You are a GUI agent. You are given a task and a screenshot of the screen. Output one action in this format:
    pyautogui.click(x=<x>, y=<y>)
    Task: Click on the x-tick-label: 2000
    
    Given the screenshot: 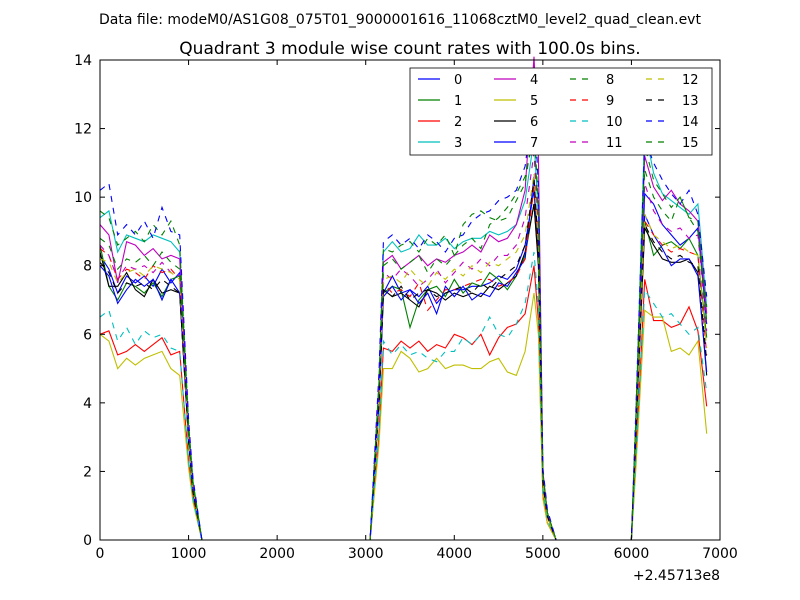 What is the action you would take?
    pyautogui.click(x=277, y=554)
    